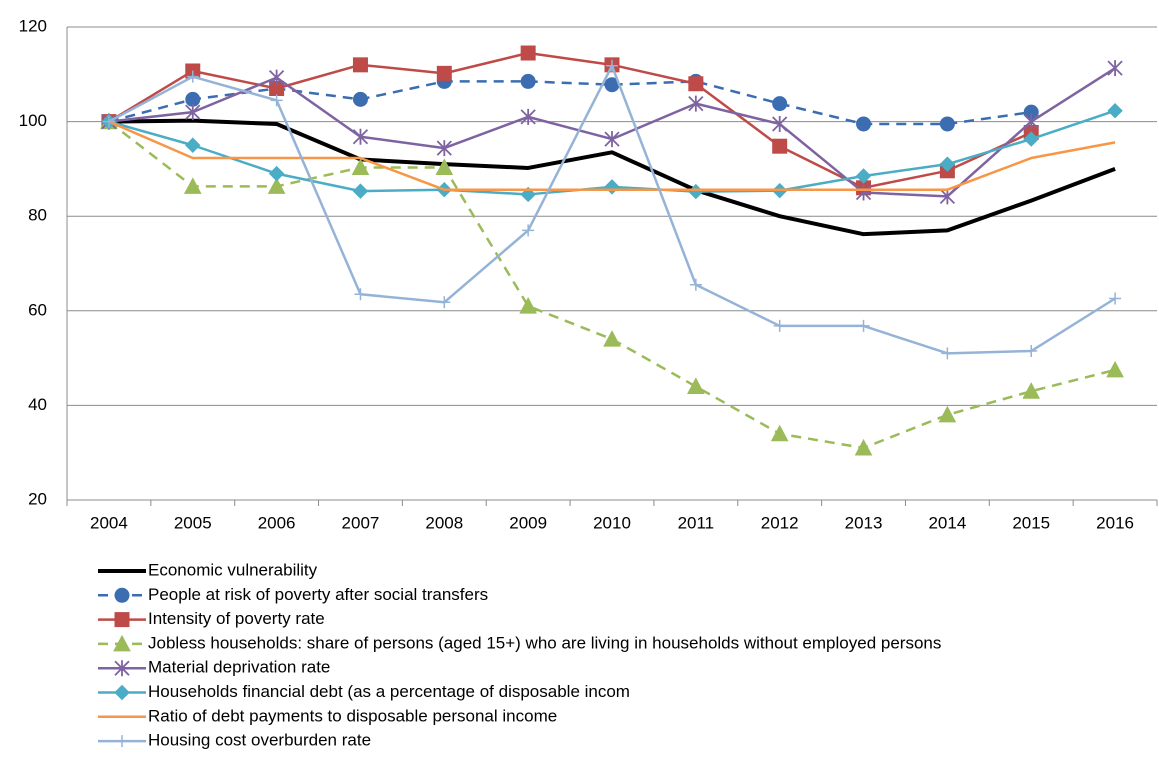 Image resolution: width=1159 pixels, height=765 pixels. Describe the element at coordinates (239, 667) in the screenshot. I see `legend-label: Material deprivation rate` at that location.